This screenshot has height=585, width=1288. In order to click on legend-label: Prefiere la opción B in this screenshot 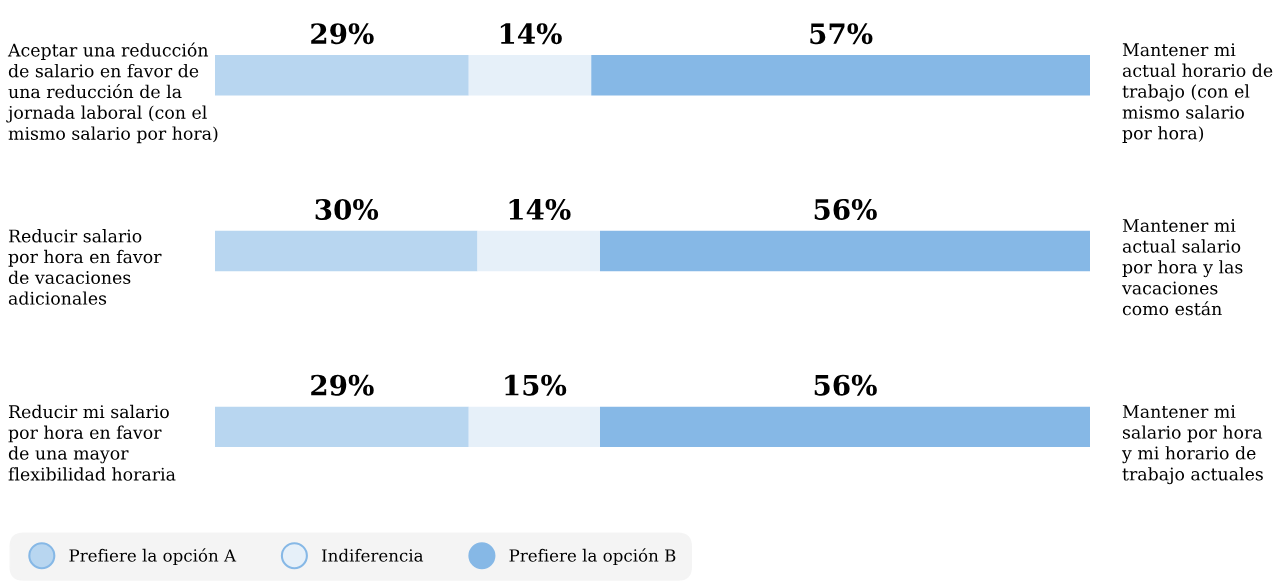, I will do `click(592, 556)`.